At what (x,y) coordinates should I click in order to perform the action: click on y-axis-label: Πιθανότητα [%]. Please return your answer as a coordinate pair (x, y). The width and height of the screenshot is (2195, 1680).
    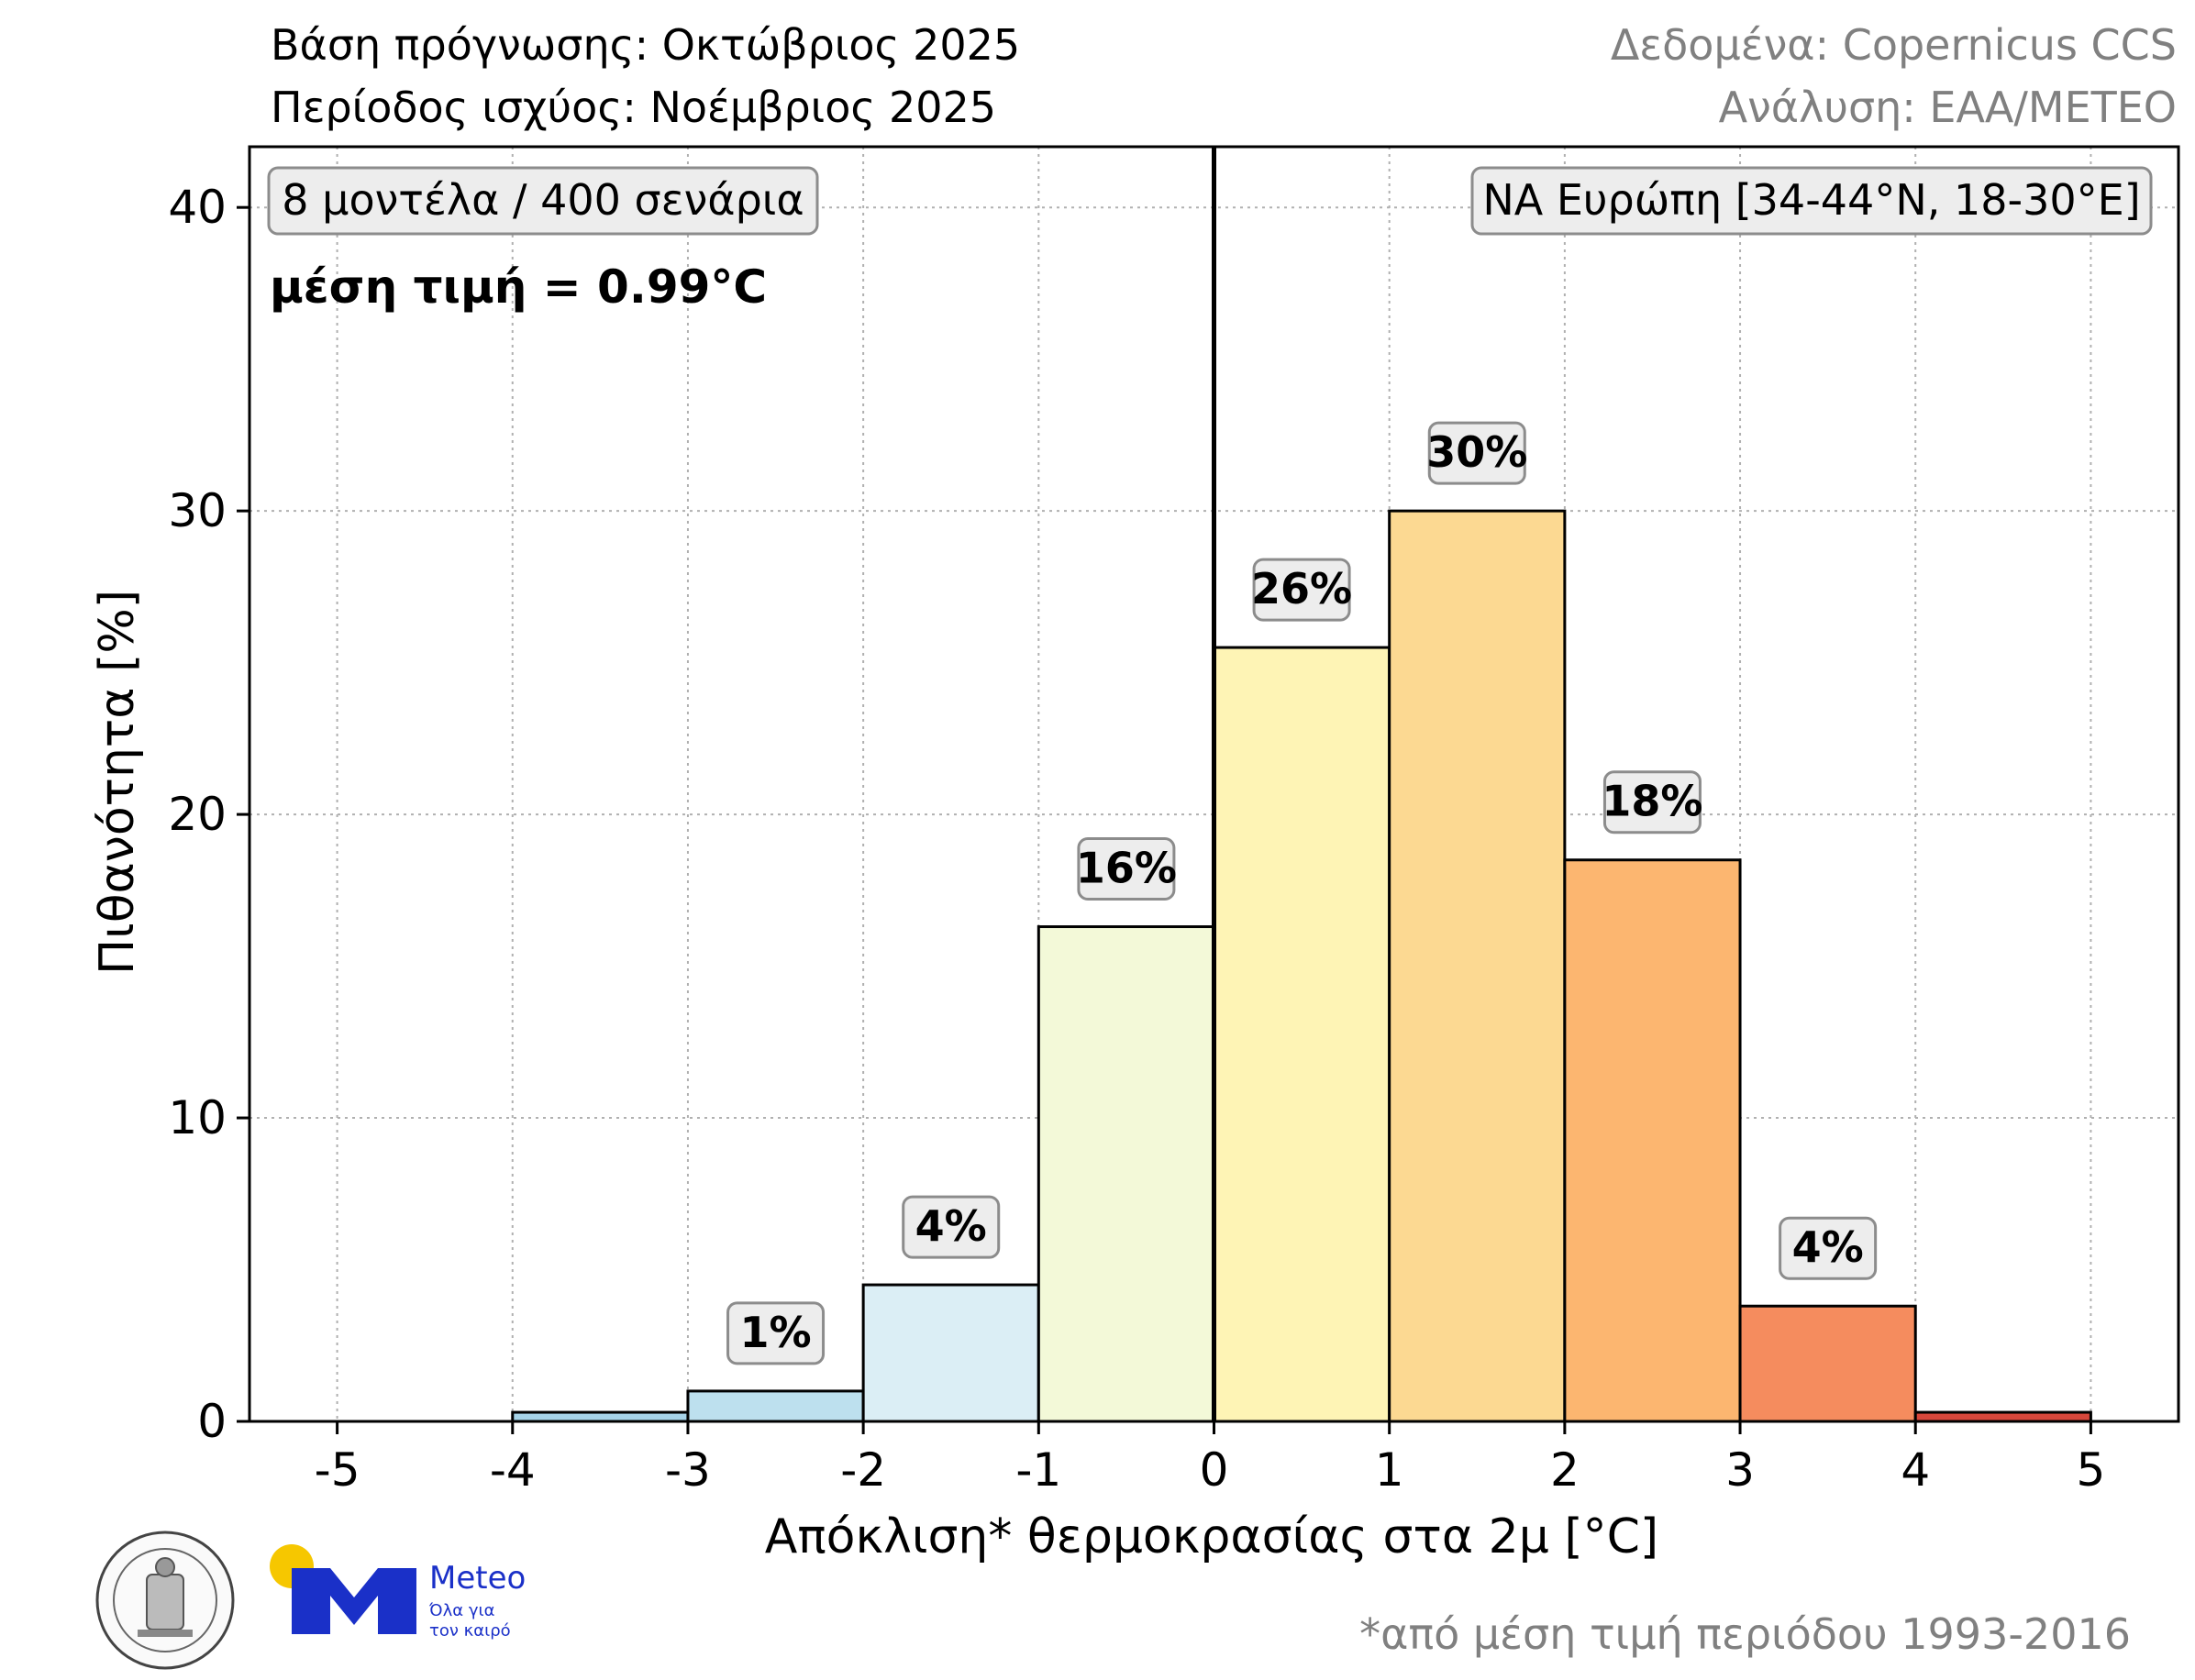
    Looking at the image, I should click on (117, 782).